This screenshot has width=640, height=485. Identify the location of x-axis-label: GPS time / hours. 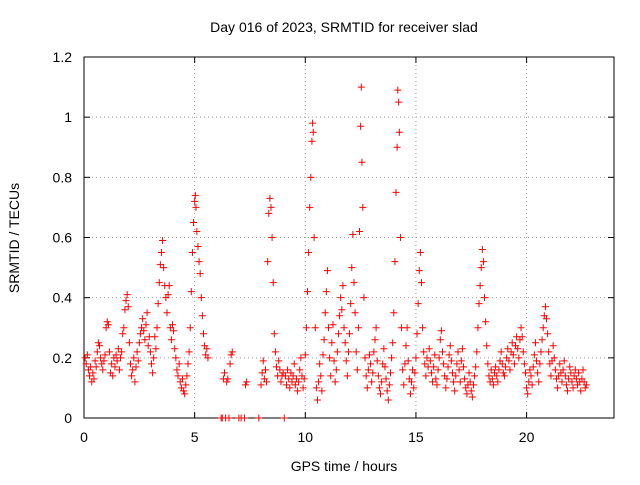
(344, 466).